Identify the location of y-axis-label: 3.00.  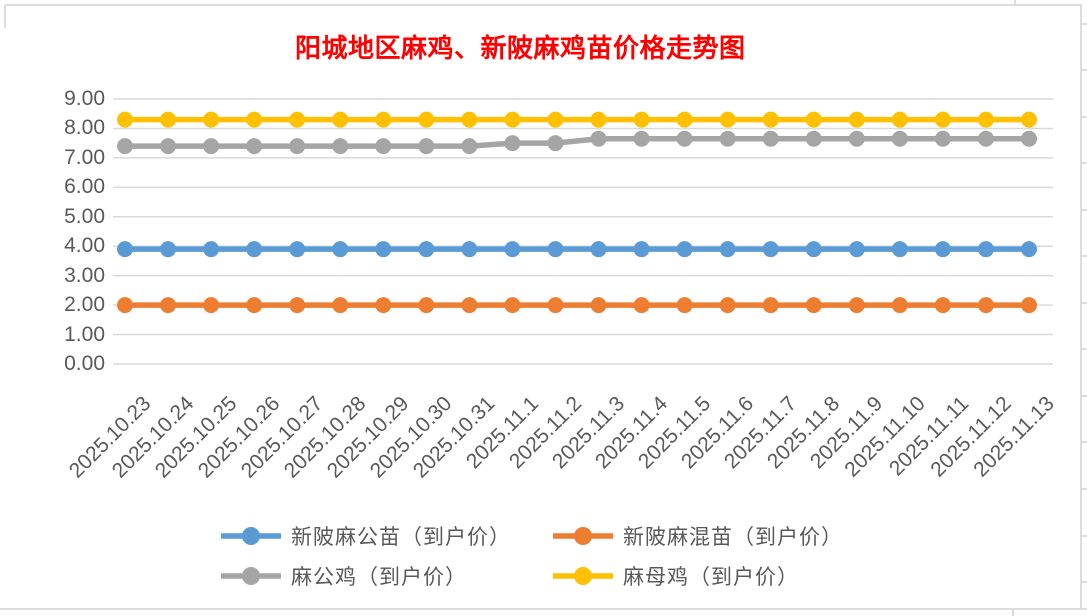
(84, 275).